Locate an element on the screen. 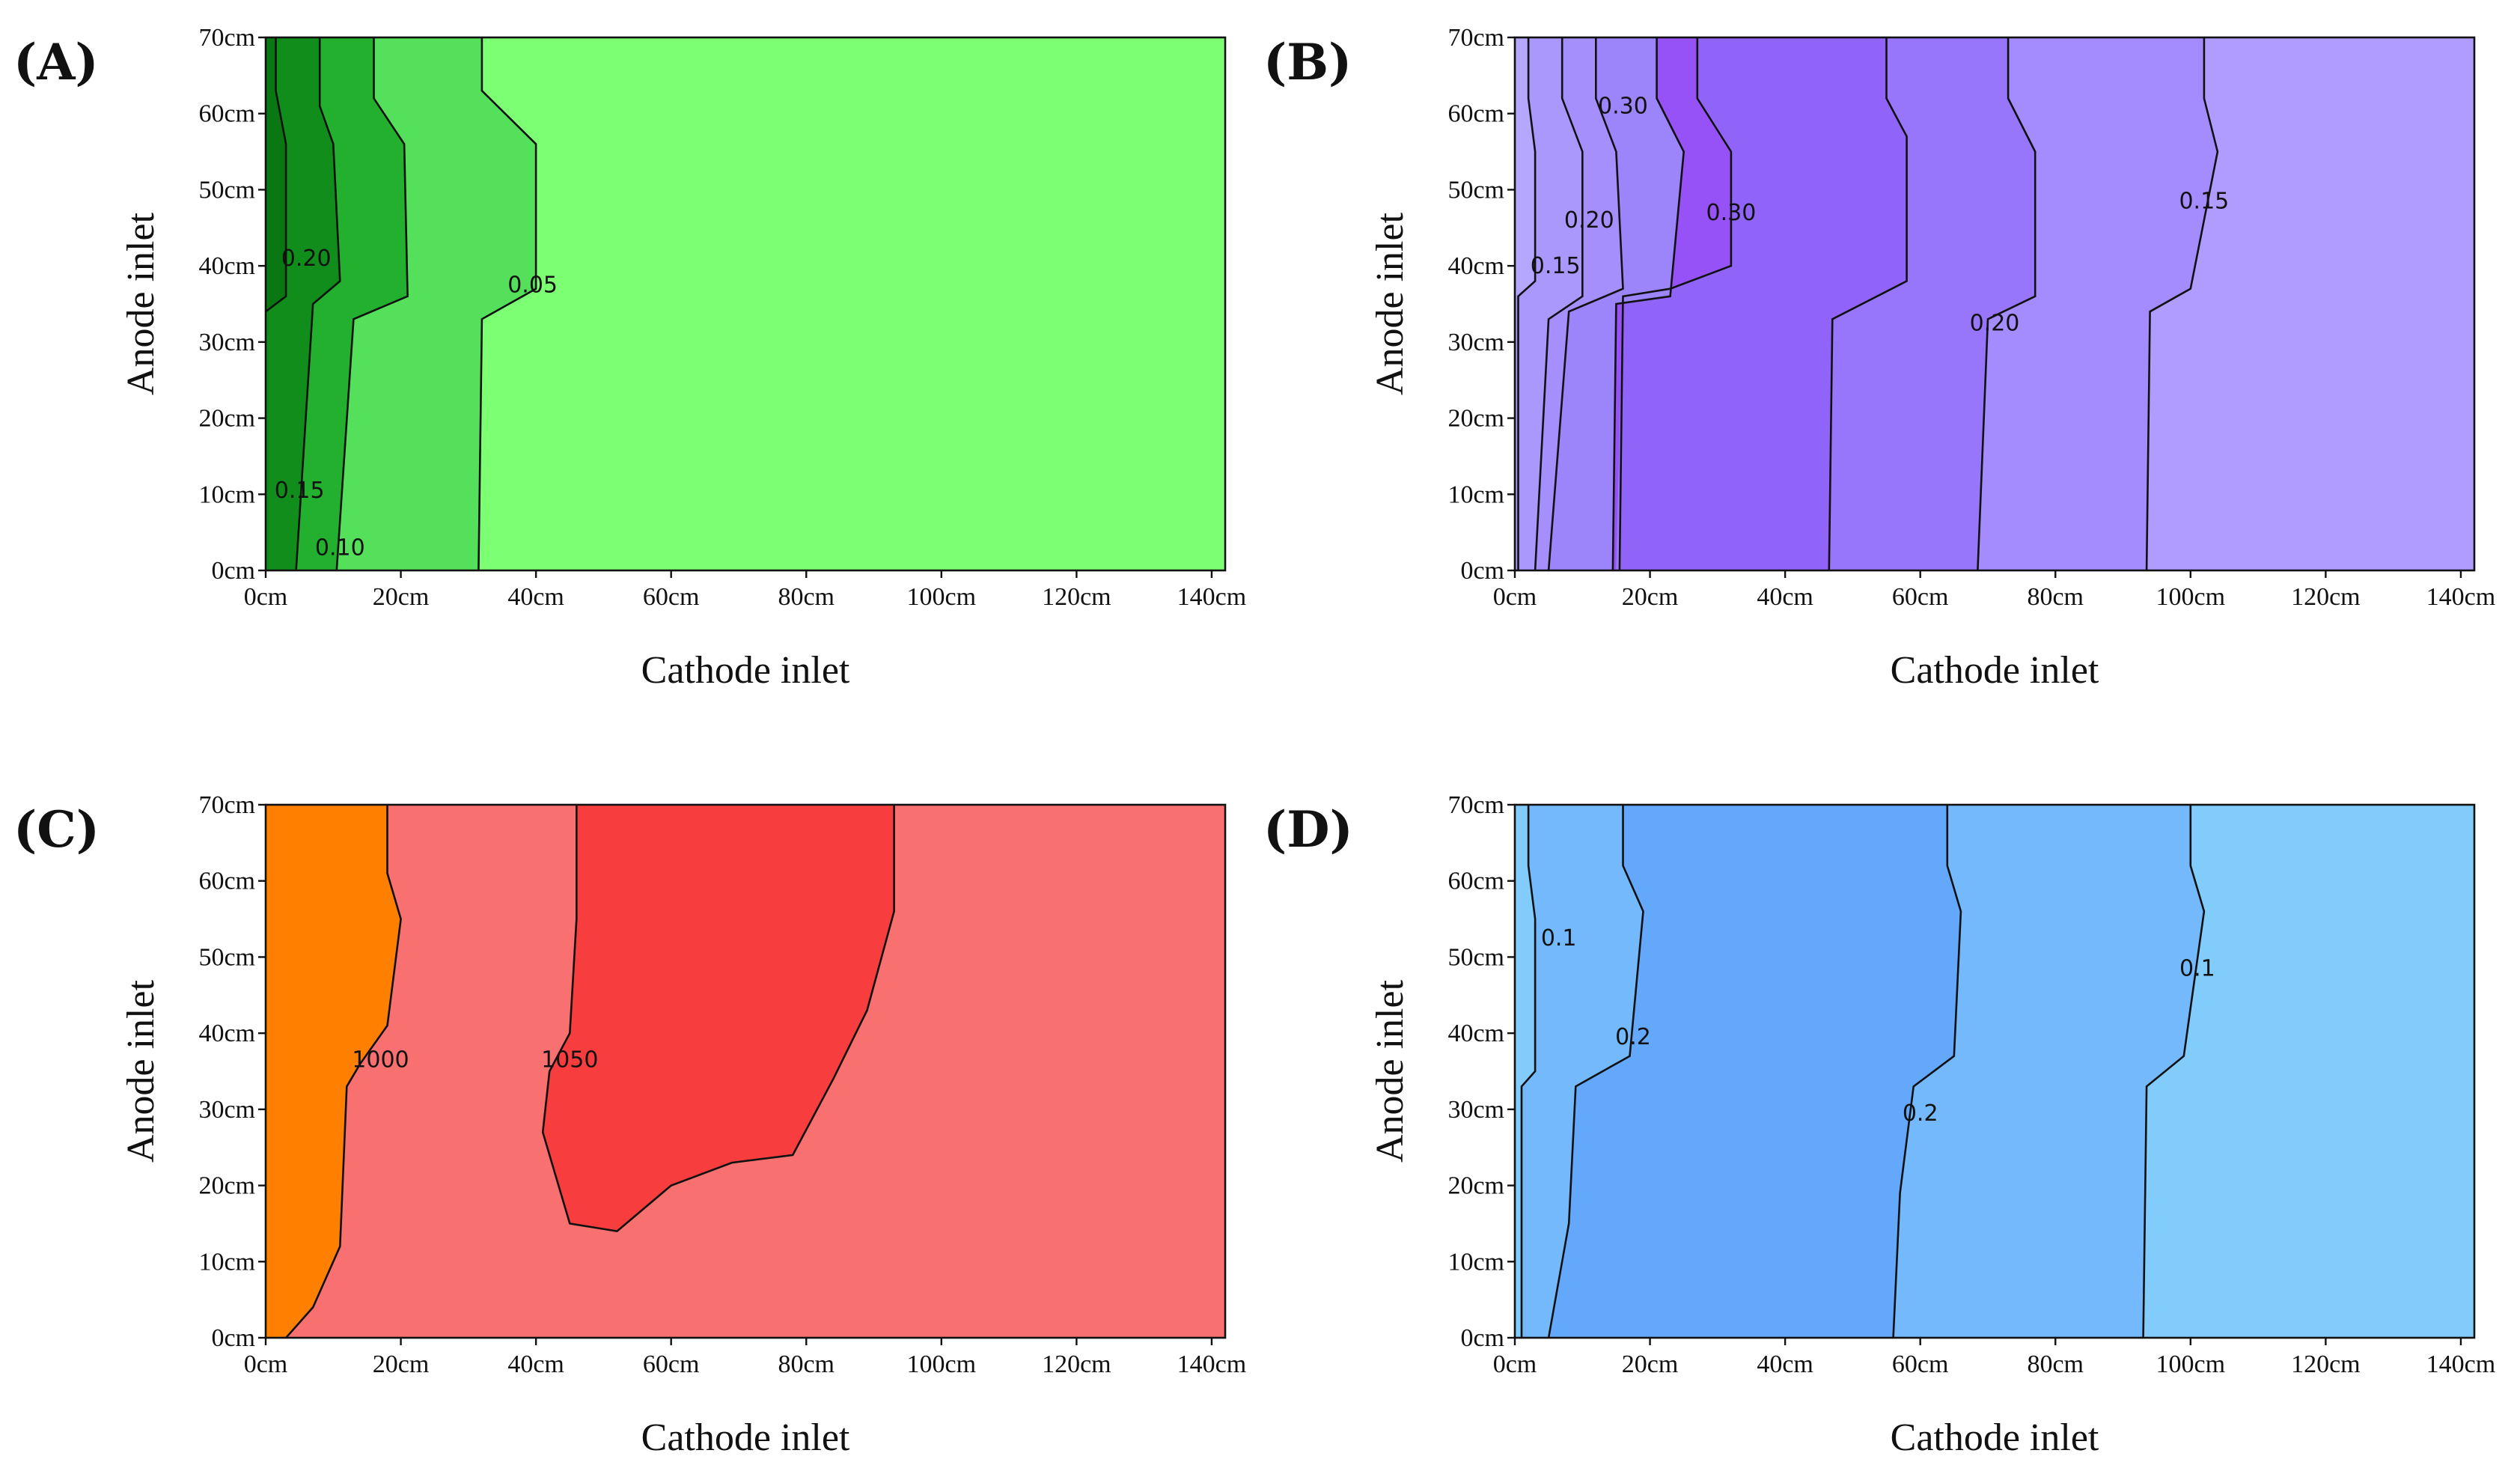 This screenshot has height=1483, width=2520. contour-label-5: 0.20 is located at coordinates (1589, 220).